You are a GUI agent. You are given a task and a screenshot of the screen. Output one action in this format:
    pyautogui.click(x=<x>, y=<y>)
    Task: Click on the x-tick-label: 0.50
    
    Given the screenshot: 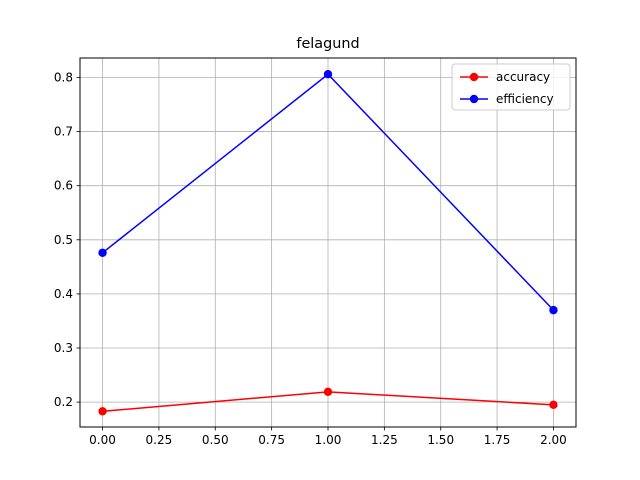 What is the action you would take?
    pyautogui.click(x=215, y=440)
    